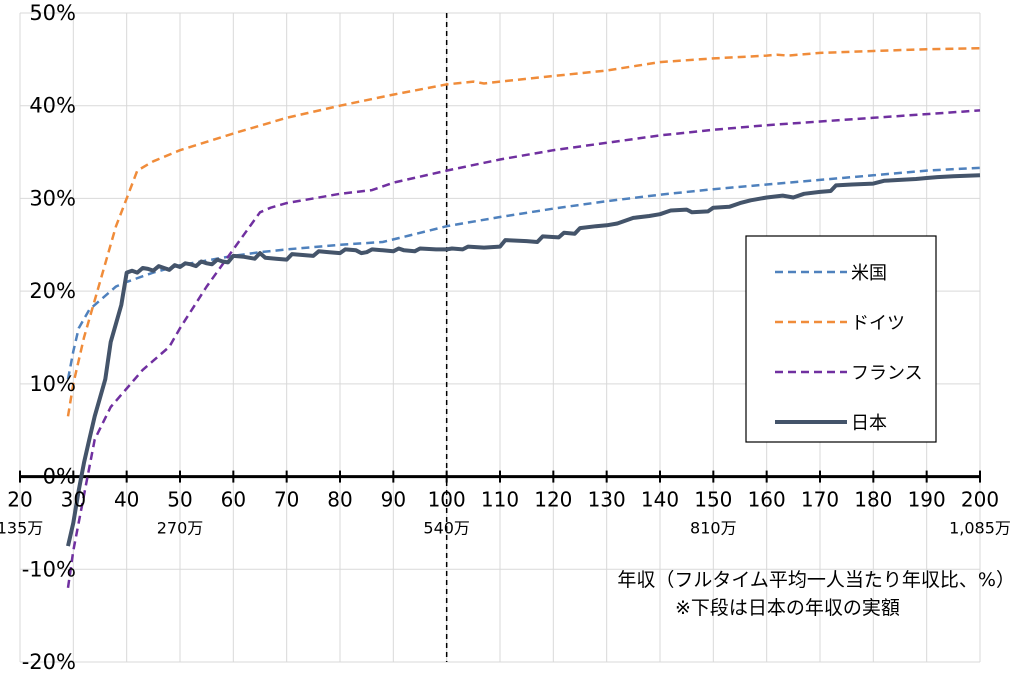 The height and width of the screenshot is (678, 1019). Describe the element at coordinates (553, 500) in the screenshot. I see `x-tick-label: 120` at that location.